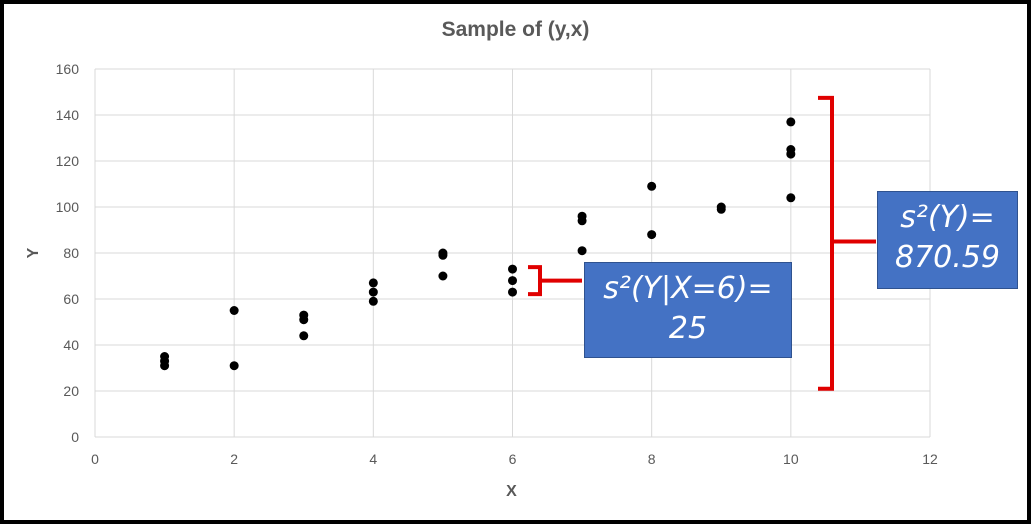 The height and width of the screenshot is (524, 1031). What do you see at coordinates (791, 459) in the screenshot?
I see `x-tick-label: 10` at bounding box center [791, 459].